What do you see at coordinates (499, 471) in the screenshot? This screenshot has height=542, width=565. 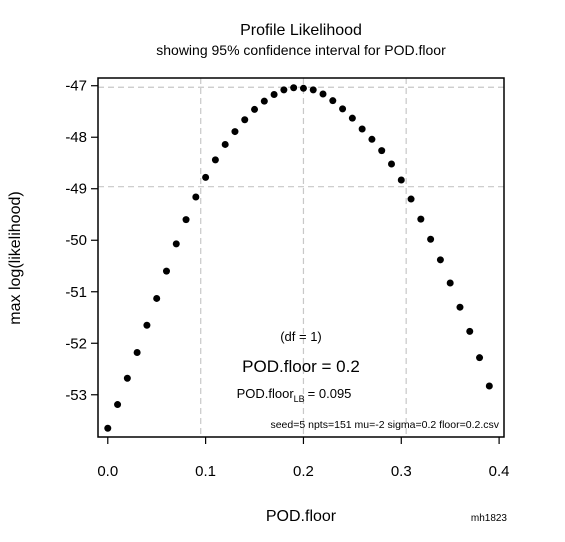 I see `x-tick-label: 0.4` at bounding box center [499, 471].